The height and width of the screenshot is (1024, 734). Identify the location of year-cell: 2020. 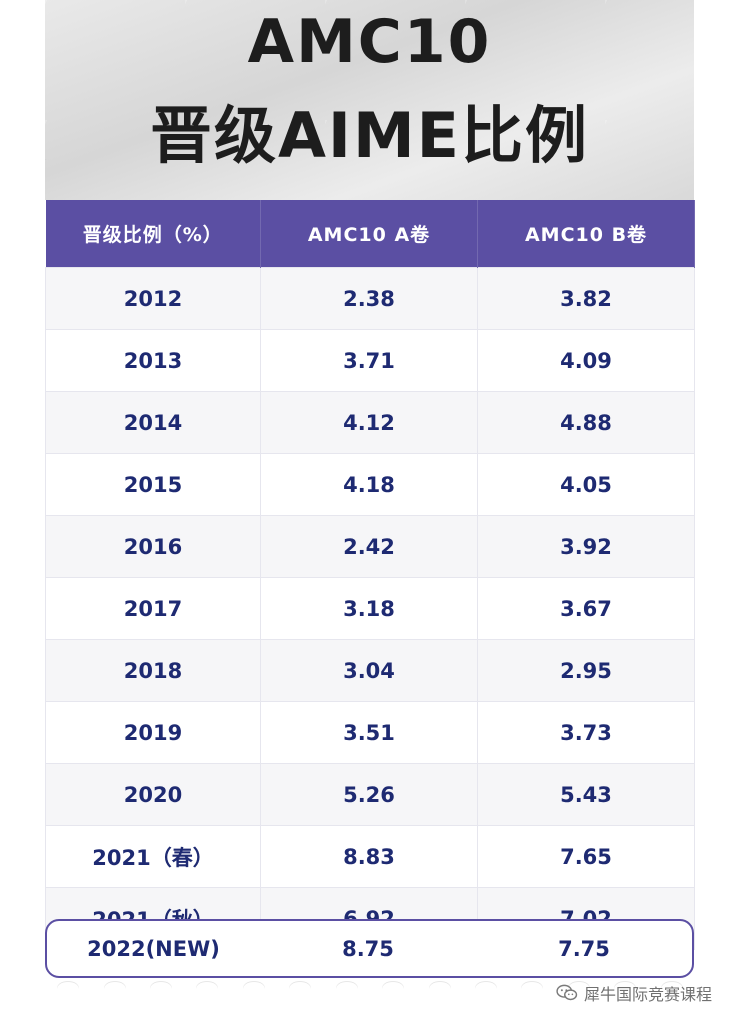
(153, 794).